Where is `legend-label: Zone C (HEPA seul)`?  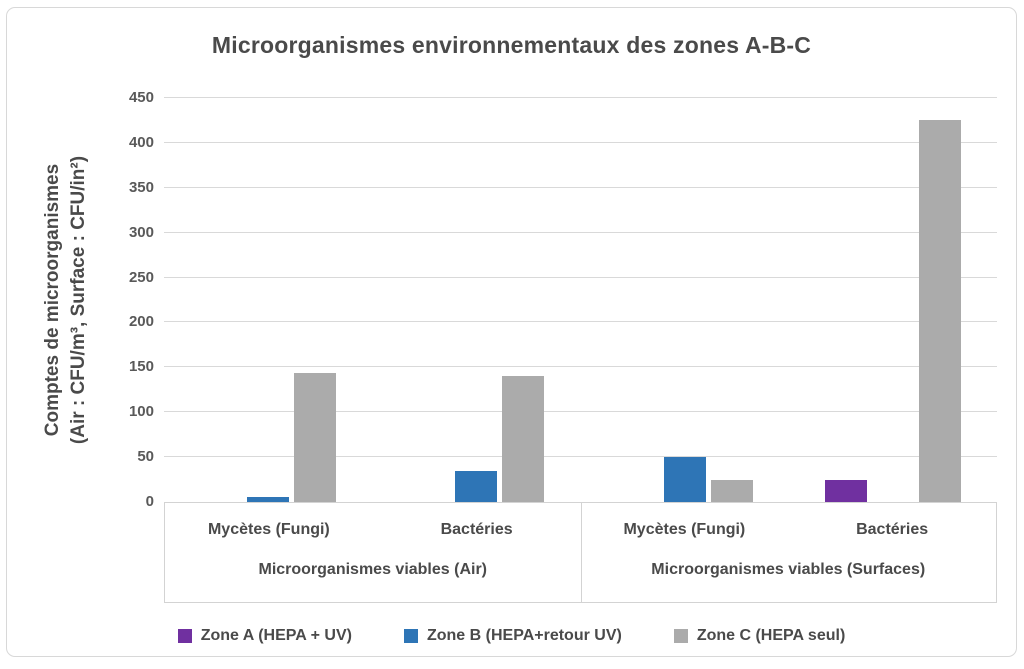 legend-label: Zone C (HEPA seul) is located at coordinates (771, 635).